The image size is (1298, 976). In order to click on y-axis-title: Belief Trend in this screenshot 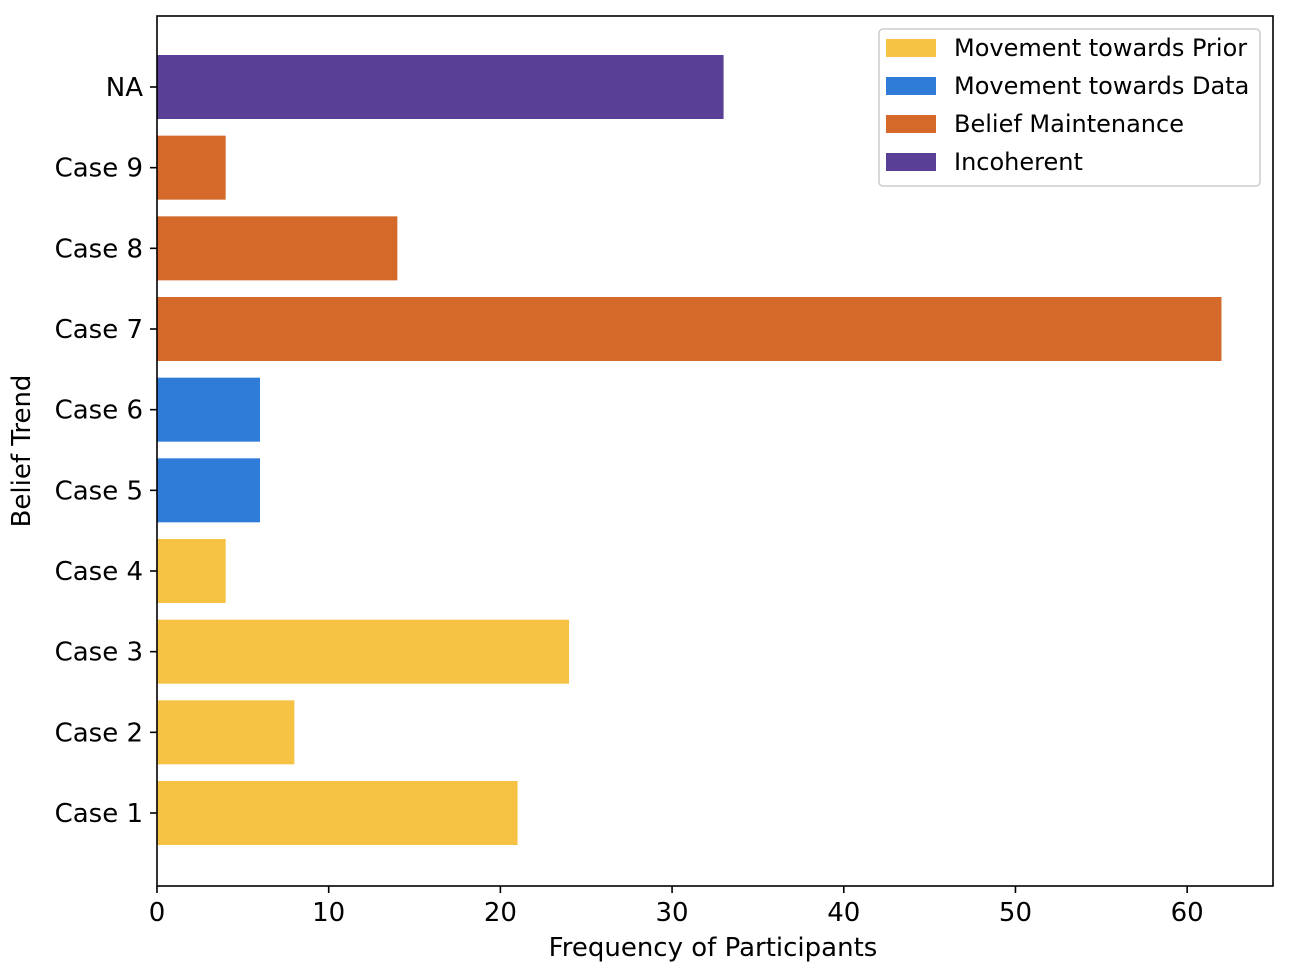, I will do `click(22, 451)`.